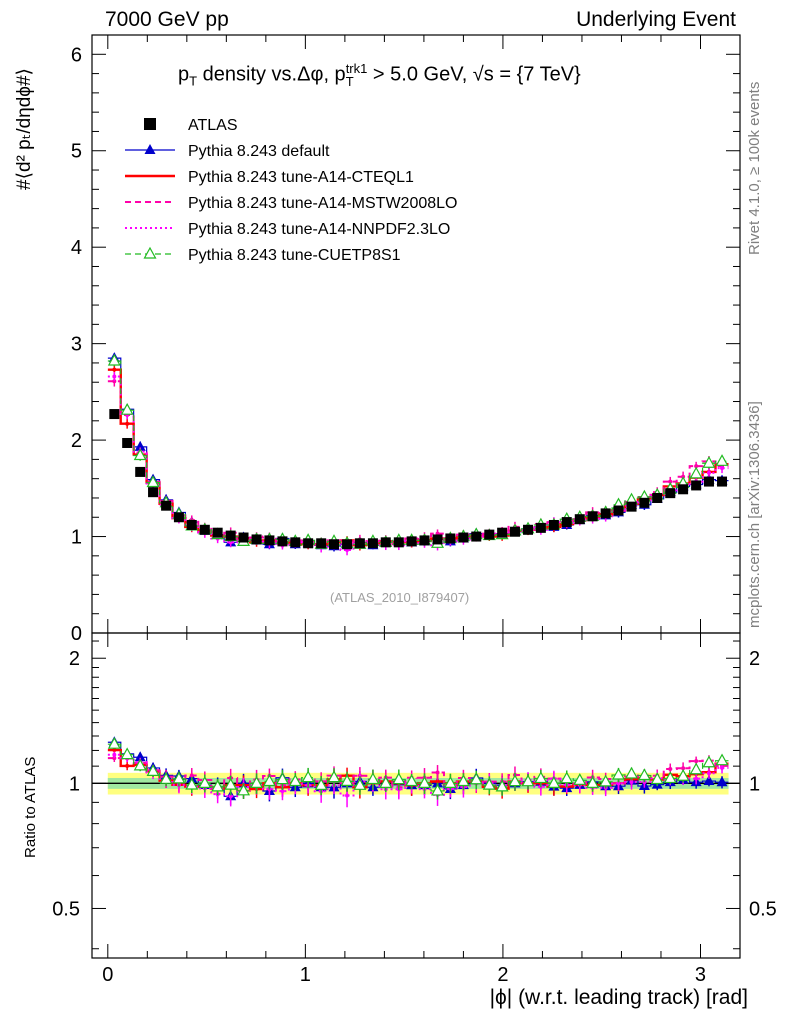 This screenshot has width=786, height=1024. I want to click on y-tick-label: 3, so click(76, 345).